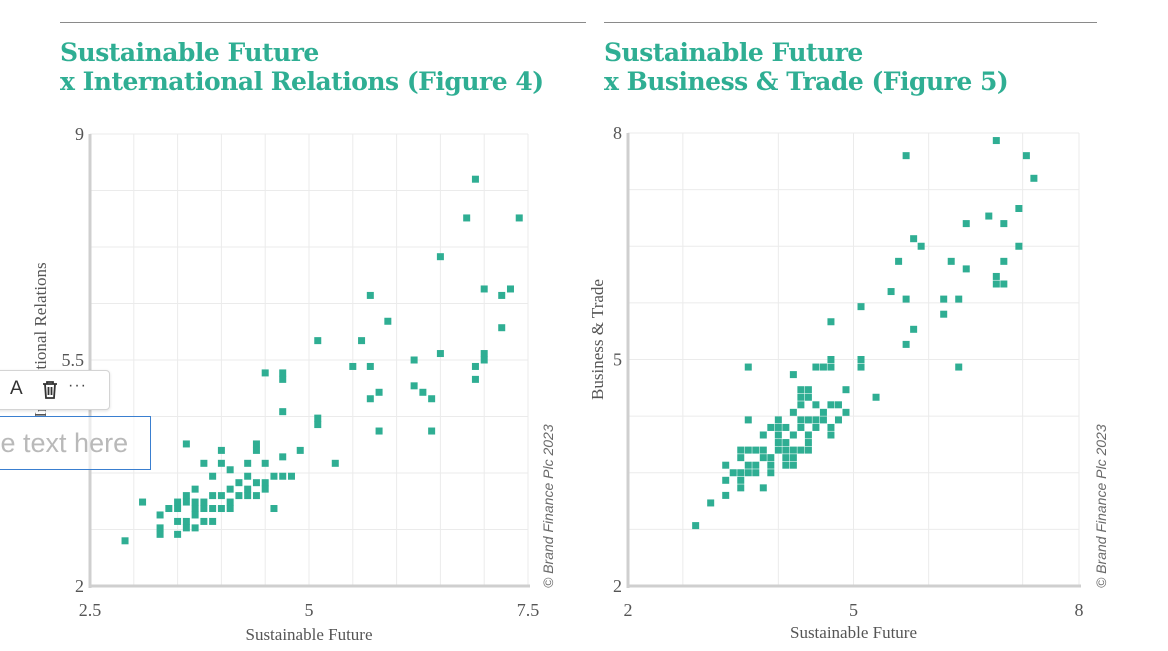 This screenshot has width=1168, height=651. What do you see at coordinates (850, 22) in the screenshot?
I see `figure-5-top-rule` at bounding box center [850, 22].